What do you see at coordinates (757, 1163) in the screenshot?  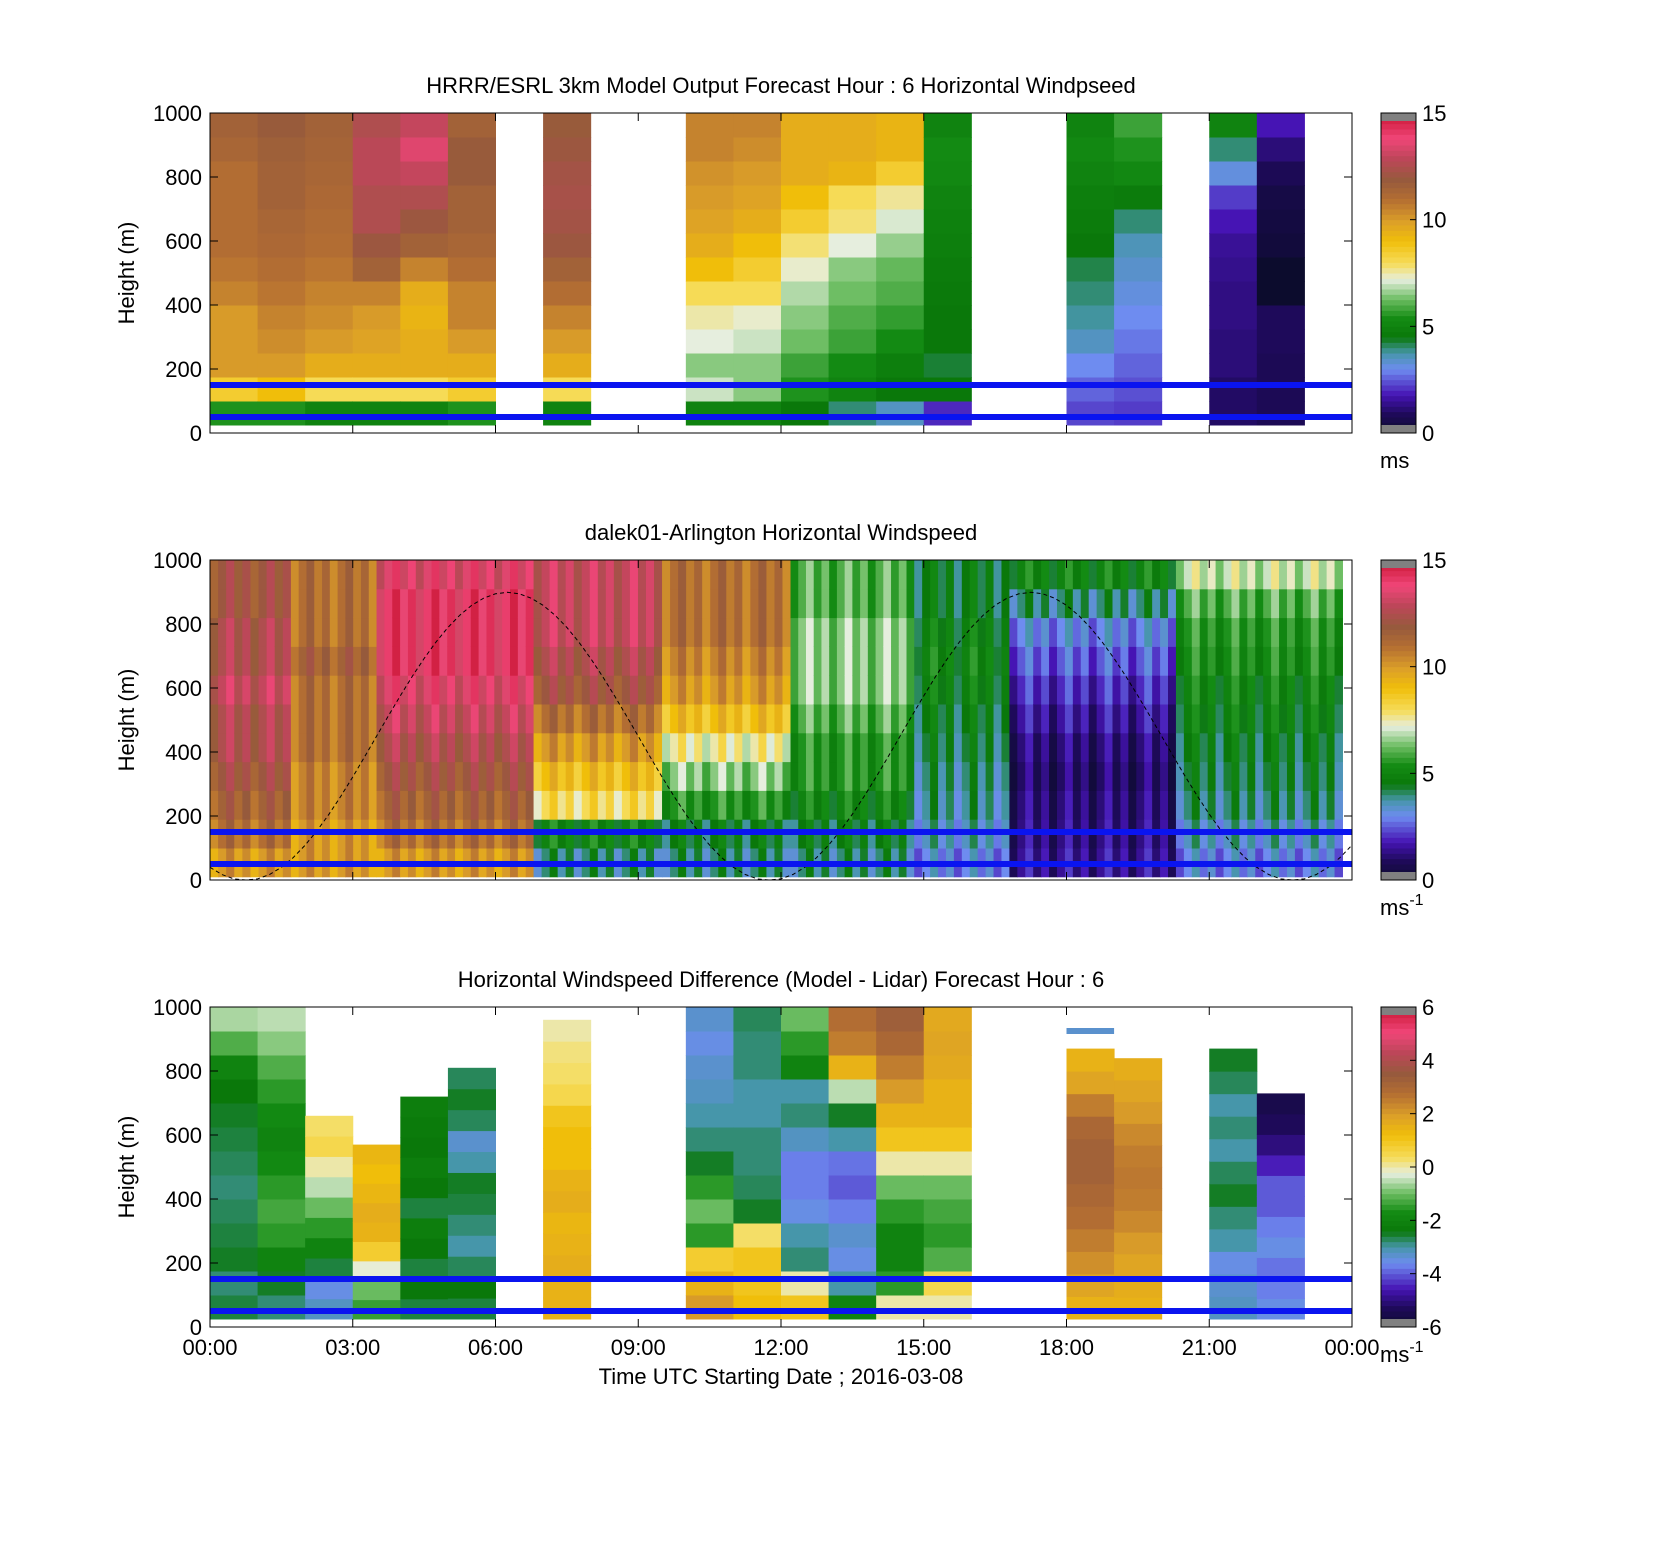 I see `heatmap-cells` at bounding box center [757, 1163].